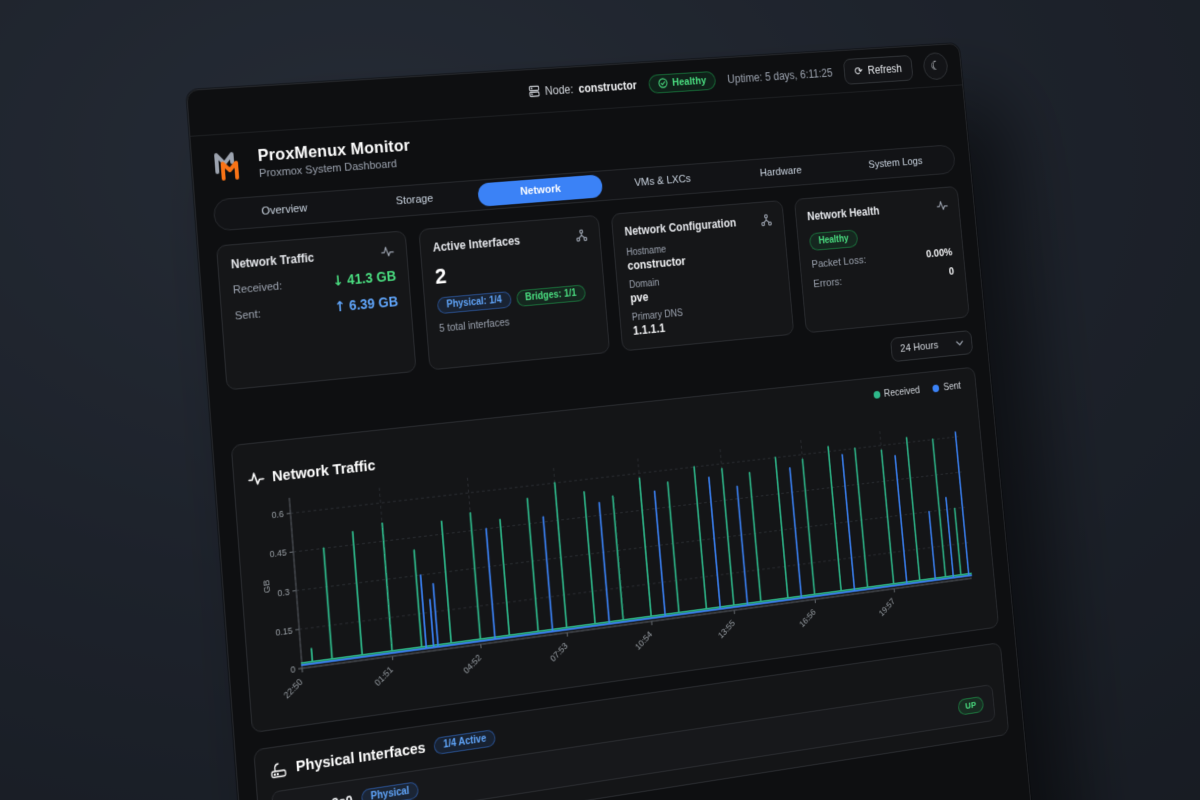 The width and height of the screenshot is (1200, 800). I want to click on received-value: 41.3 GB, so click(371, 277).